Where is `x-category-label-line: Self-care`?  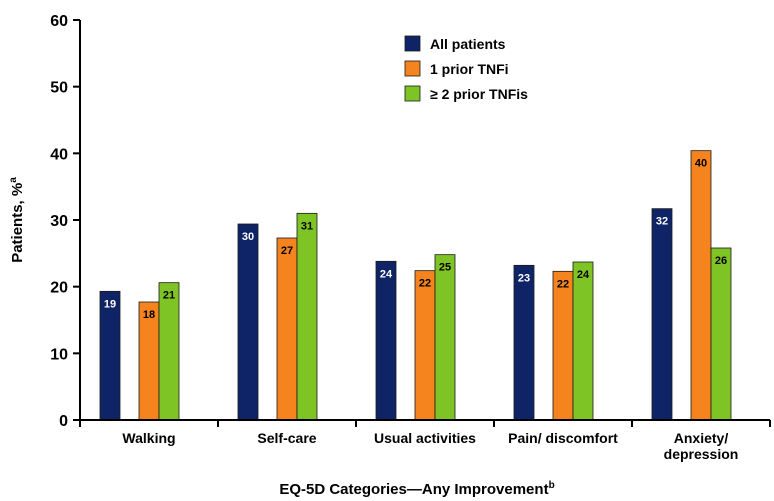
x-category-label-line: Self-care is located at coordinates (286, 438).